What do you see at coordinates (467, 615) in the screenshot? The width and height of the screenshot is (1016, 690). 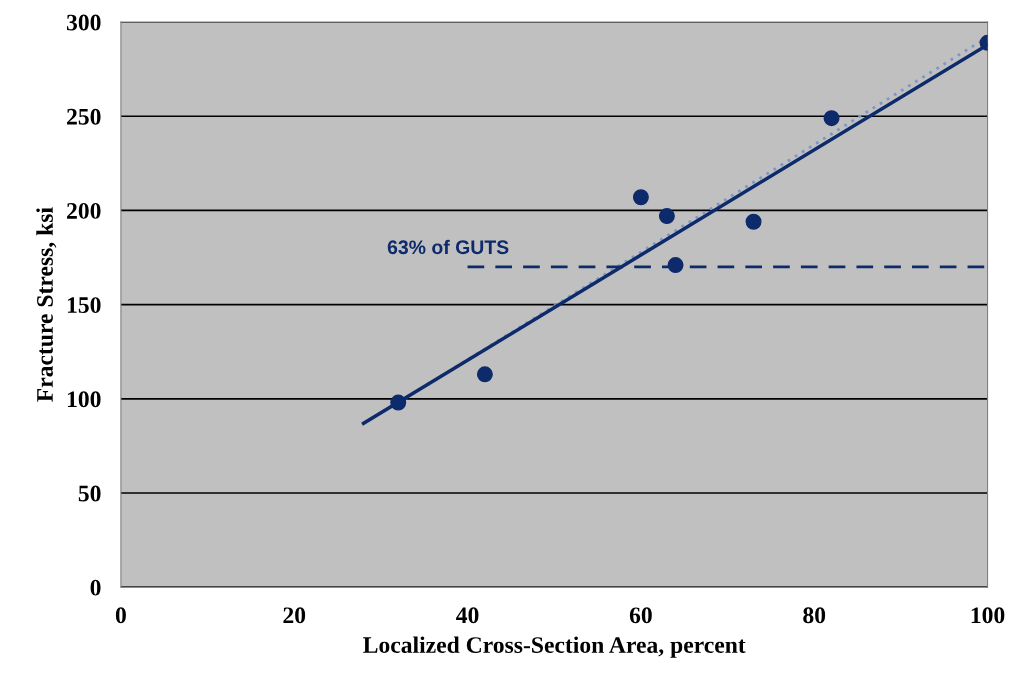 I see `x-tick-label: 40` at bounding box center [467, 615].